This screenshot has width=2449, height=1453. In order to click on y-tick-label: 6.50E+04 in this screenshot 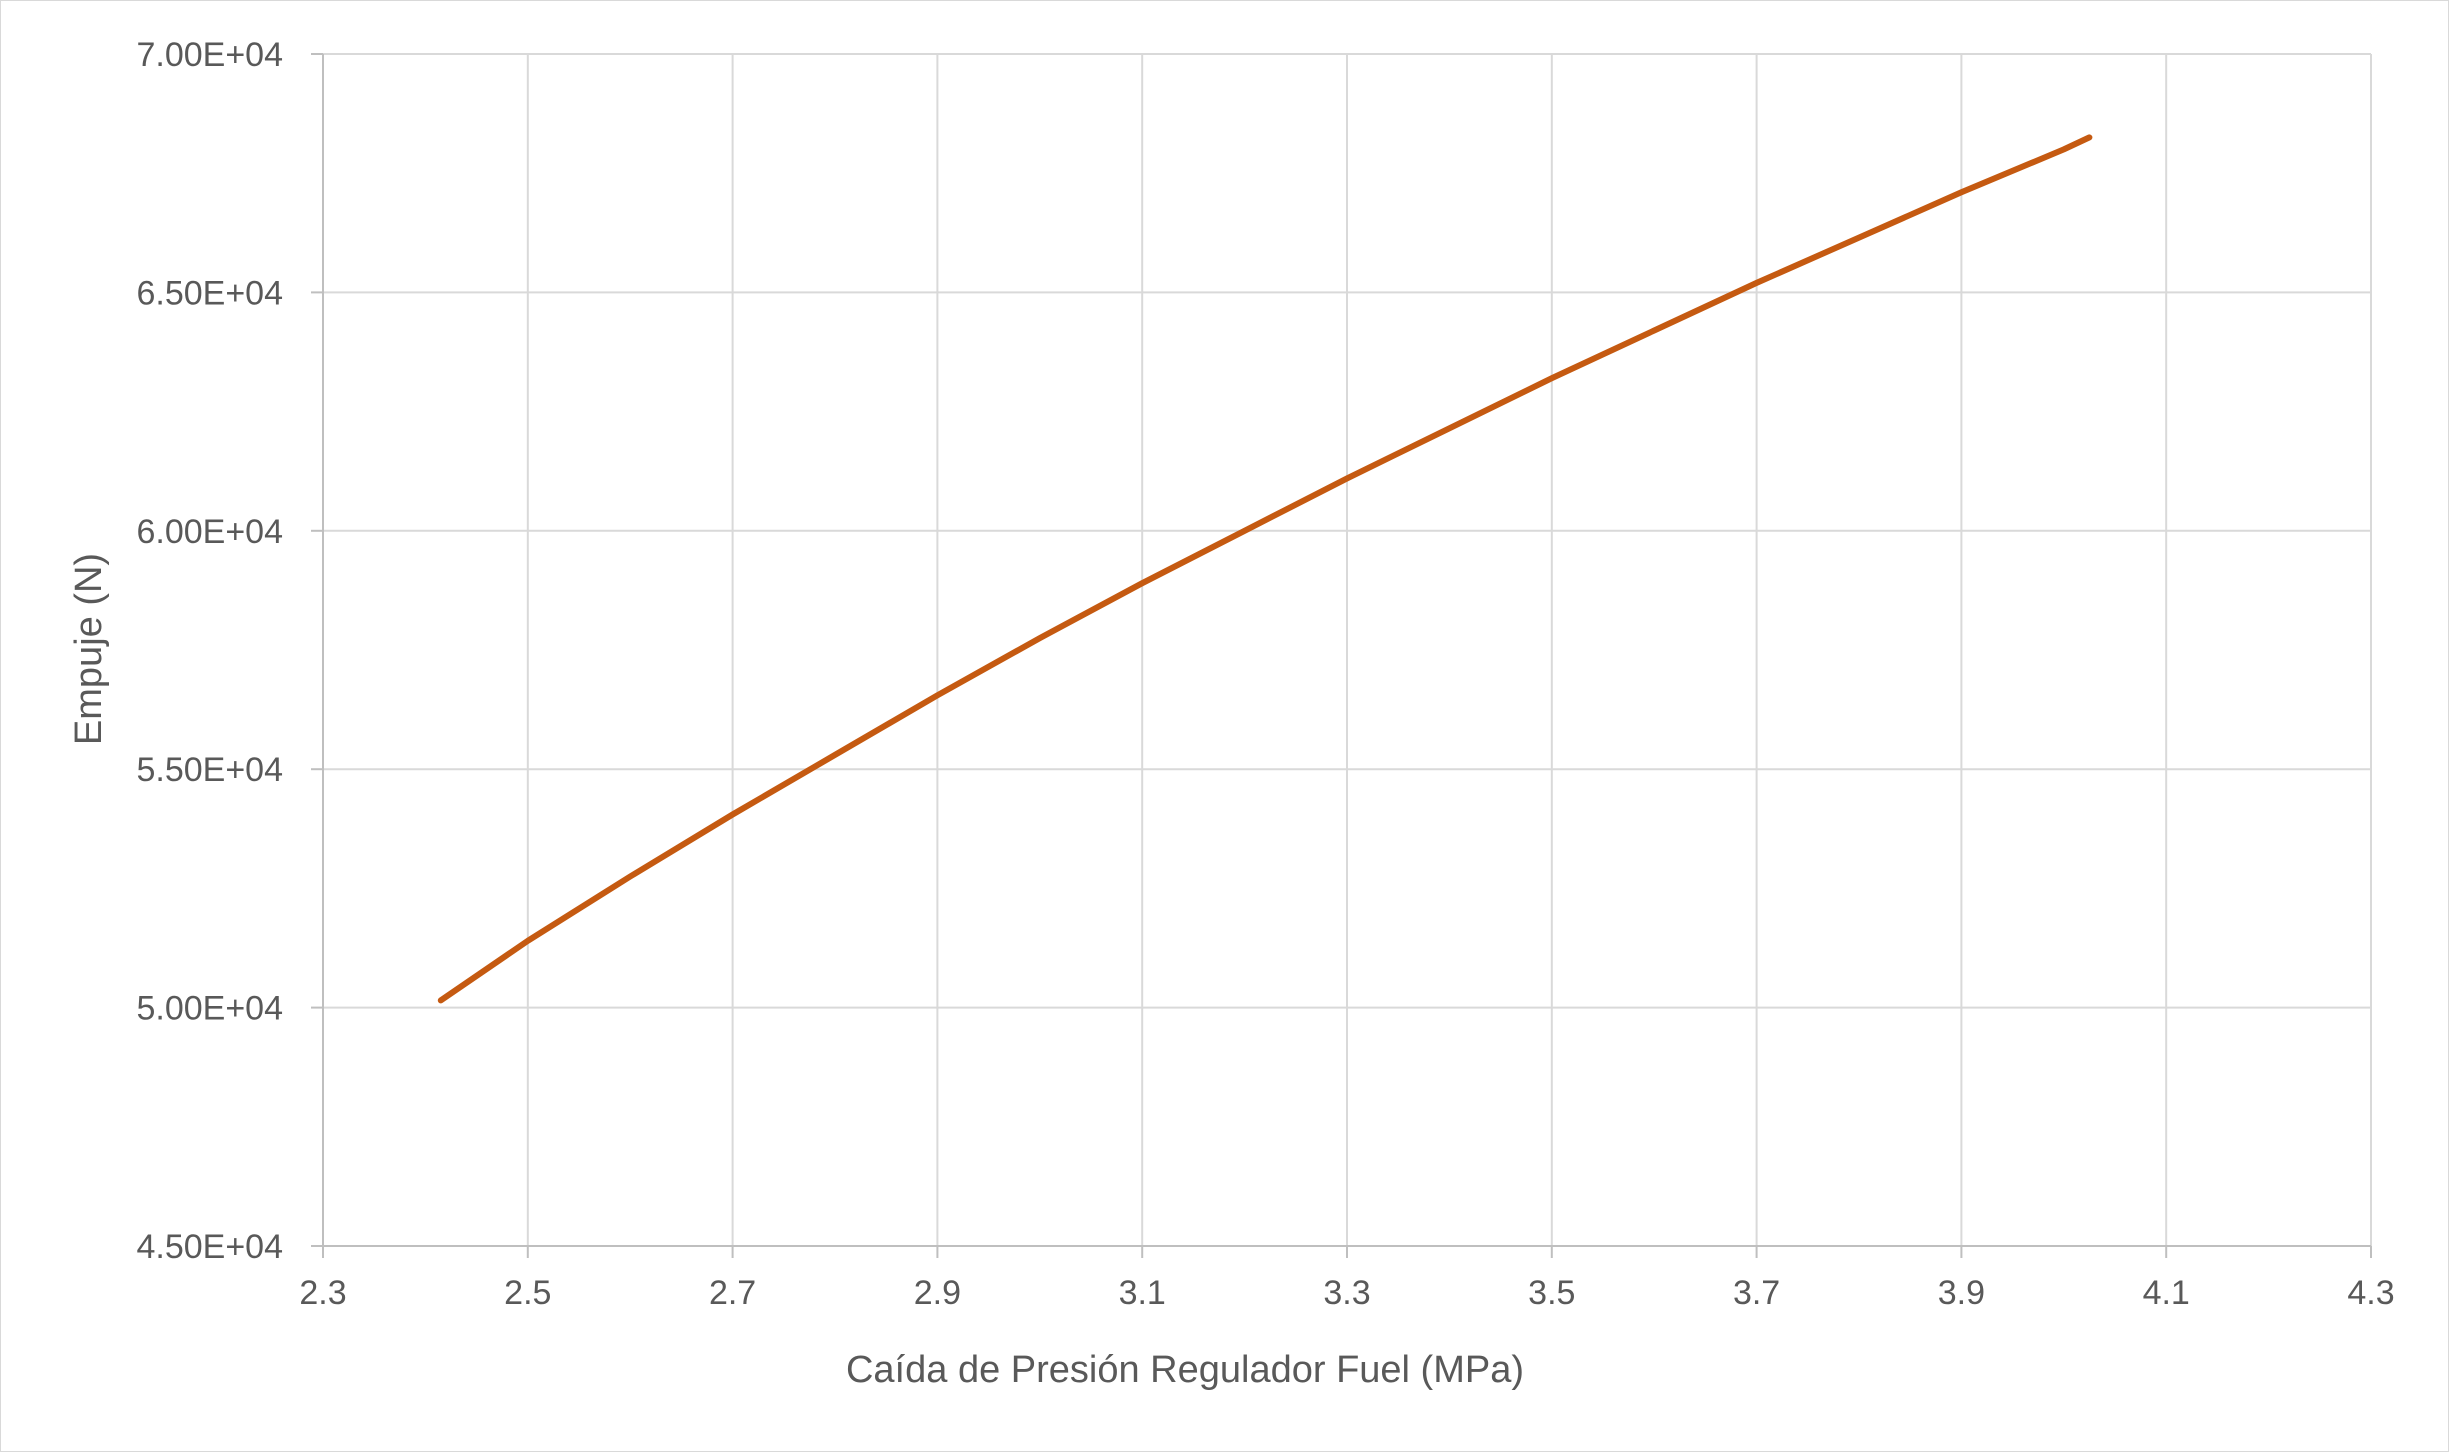, I will do `click(209, 293)`.